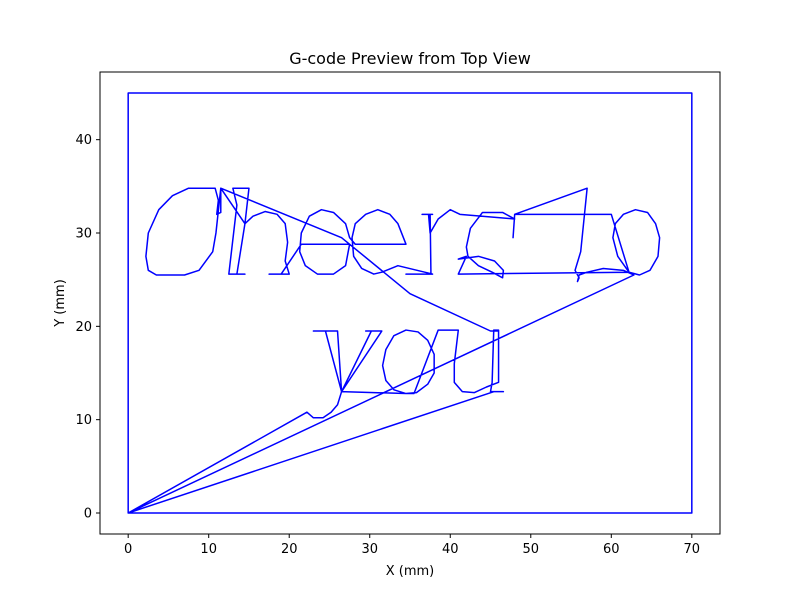 The image size is (800, 600). I want to click on x-tick-label: 40, so click(450, 549).